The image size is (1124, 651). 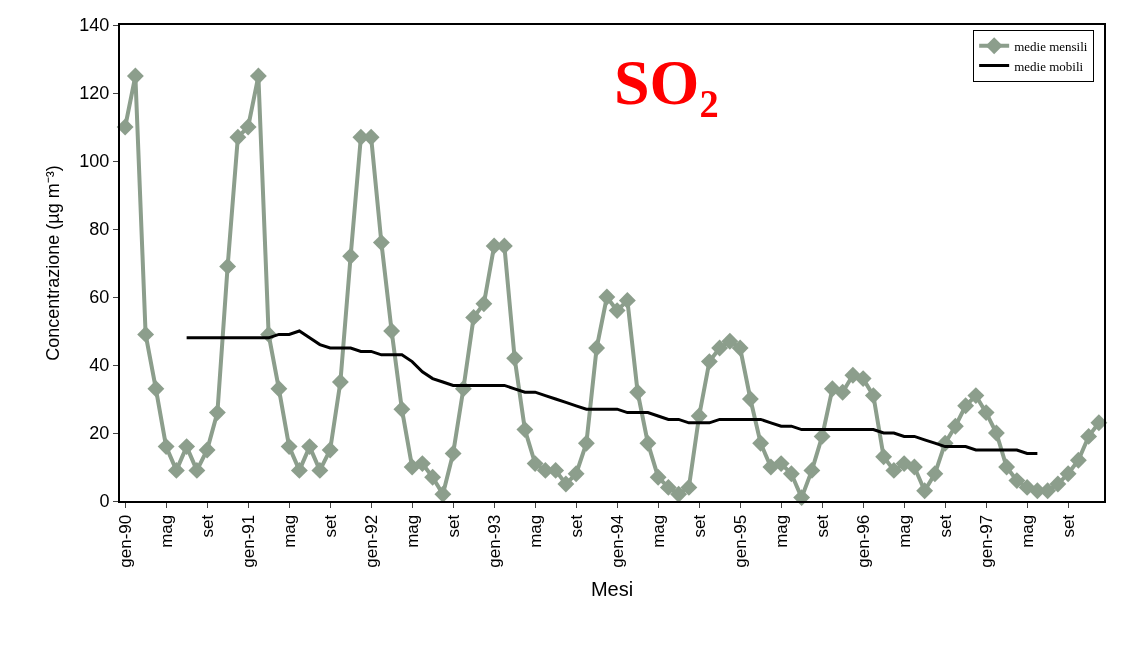 What do you see at coordinates (94, 161) in the screenshot?
I see `y-tick-label: 100` at bounding box center [94, 161].